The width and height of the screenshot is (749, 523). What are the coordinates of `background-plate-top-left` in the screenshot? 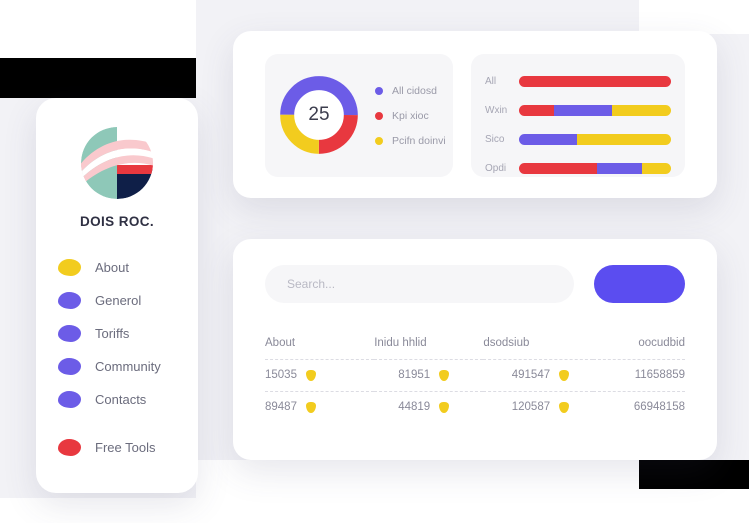 It's located at (98, 29).